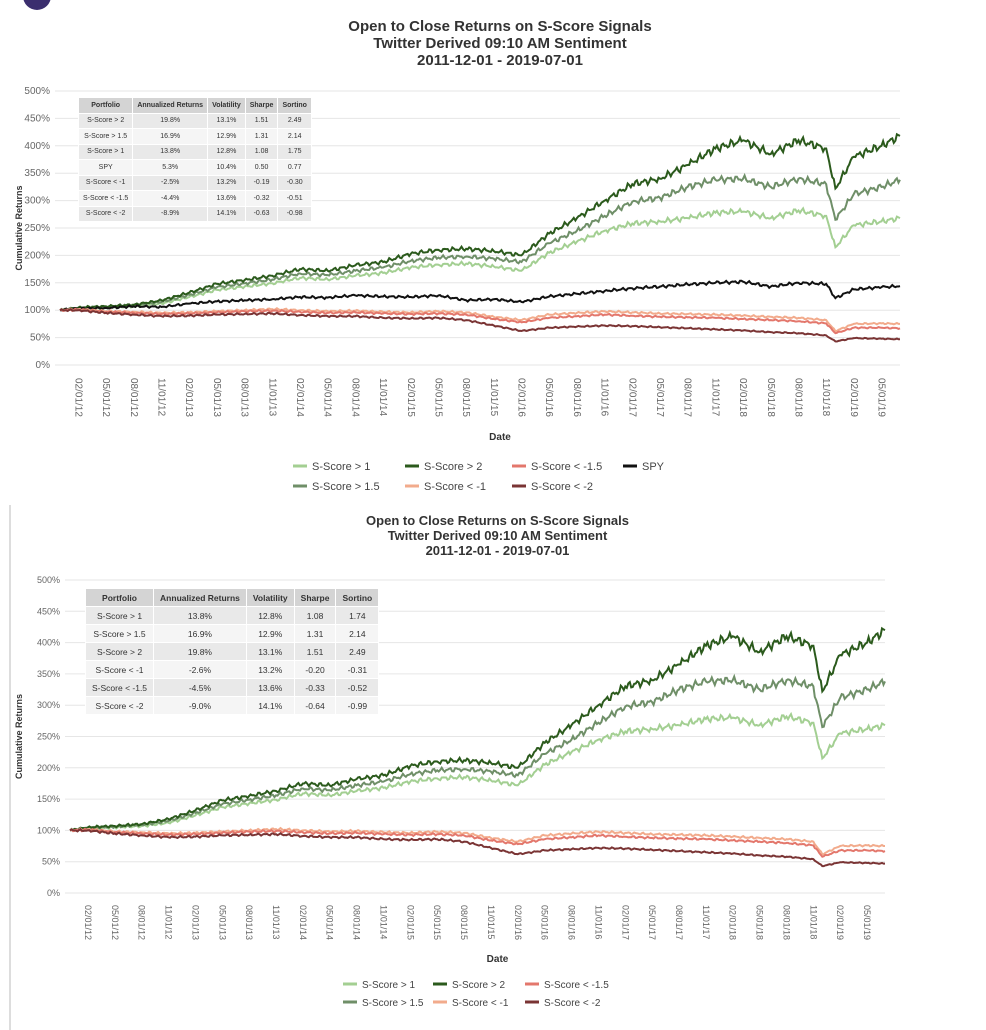 This screenshot has height=1030, width=986. I want to click on table-cell: S-Score < -1, so click(105, 182).